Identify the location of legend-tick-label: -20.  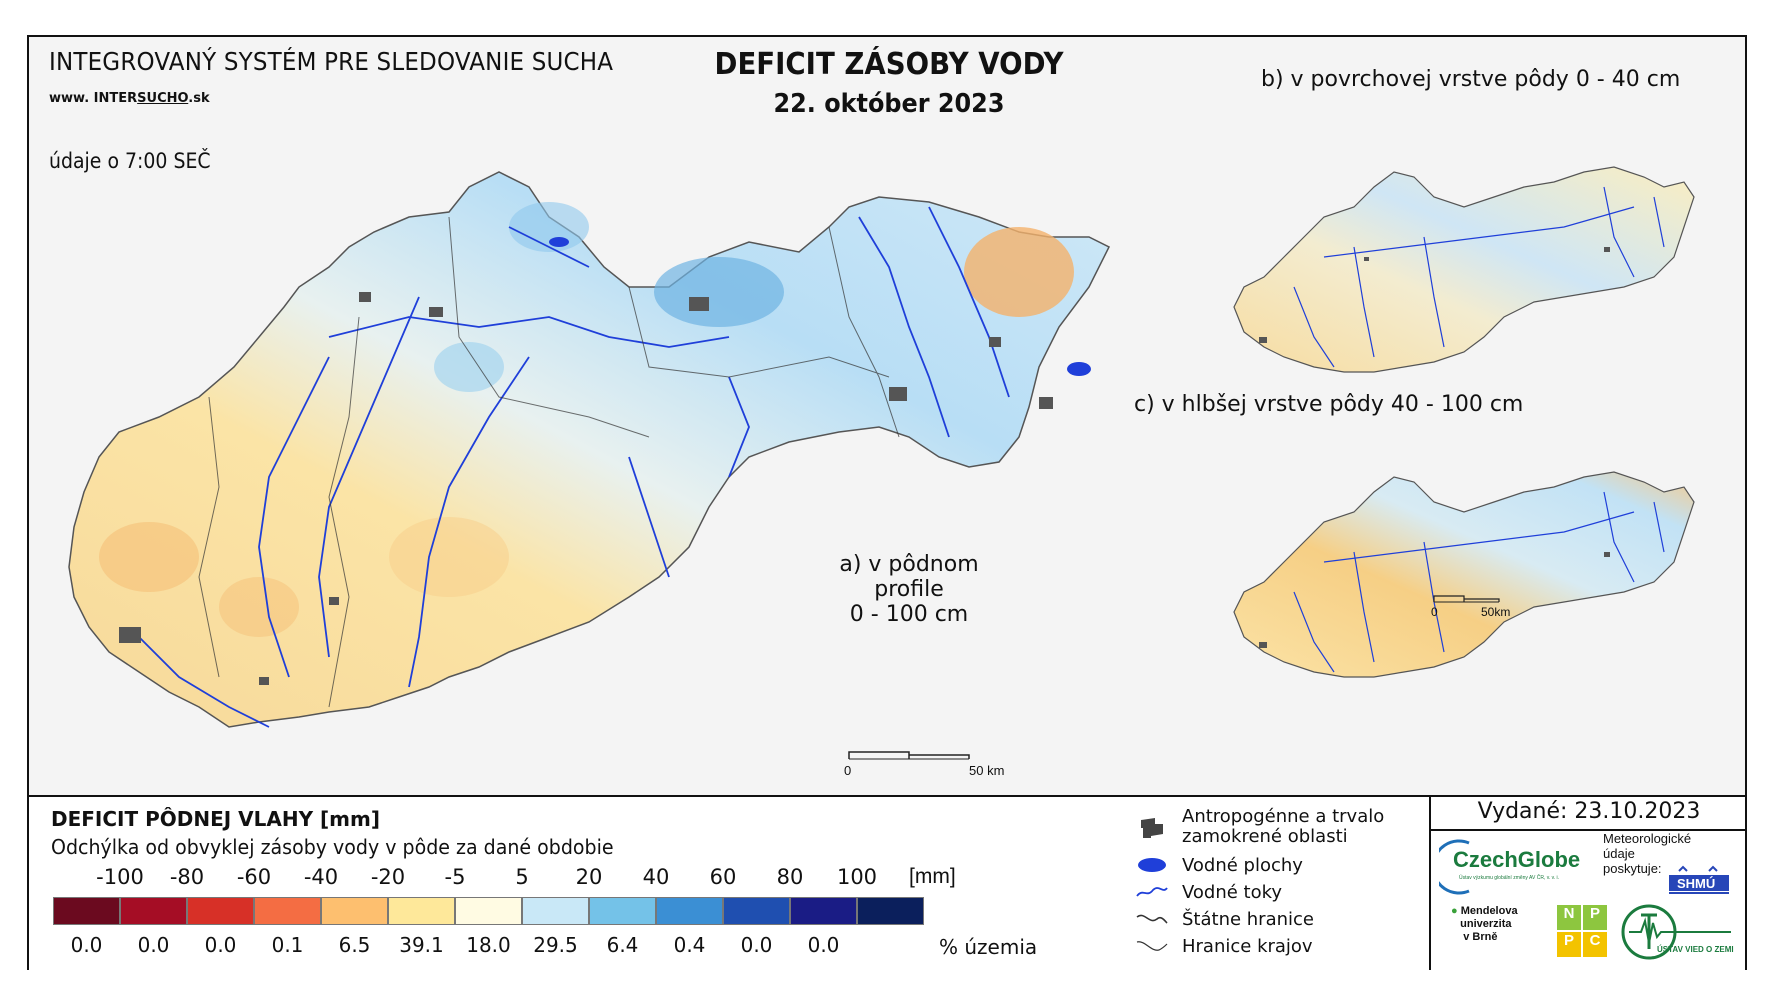
(388, 877).